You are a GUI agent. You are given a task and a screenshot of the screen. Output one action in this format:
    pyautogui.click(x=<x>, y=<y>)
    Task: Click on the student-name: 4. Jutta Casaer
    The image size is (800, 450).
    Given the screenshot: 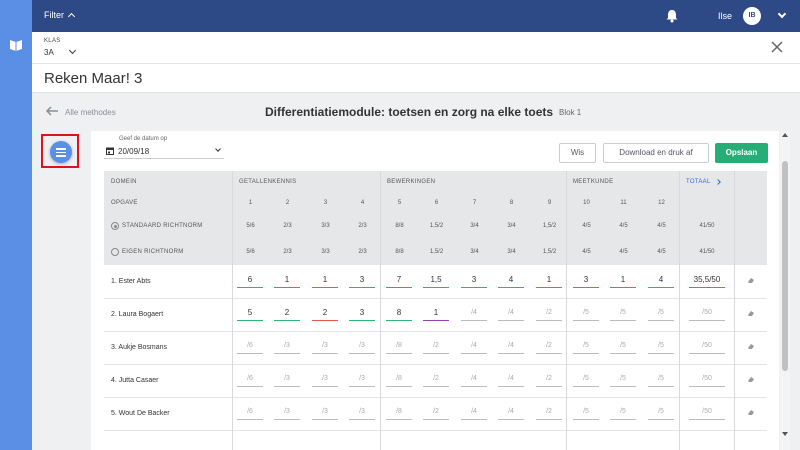 What is the action you would take?
    pyautogui.click(x=168, y=380)
    